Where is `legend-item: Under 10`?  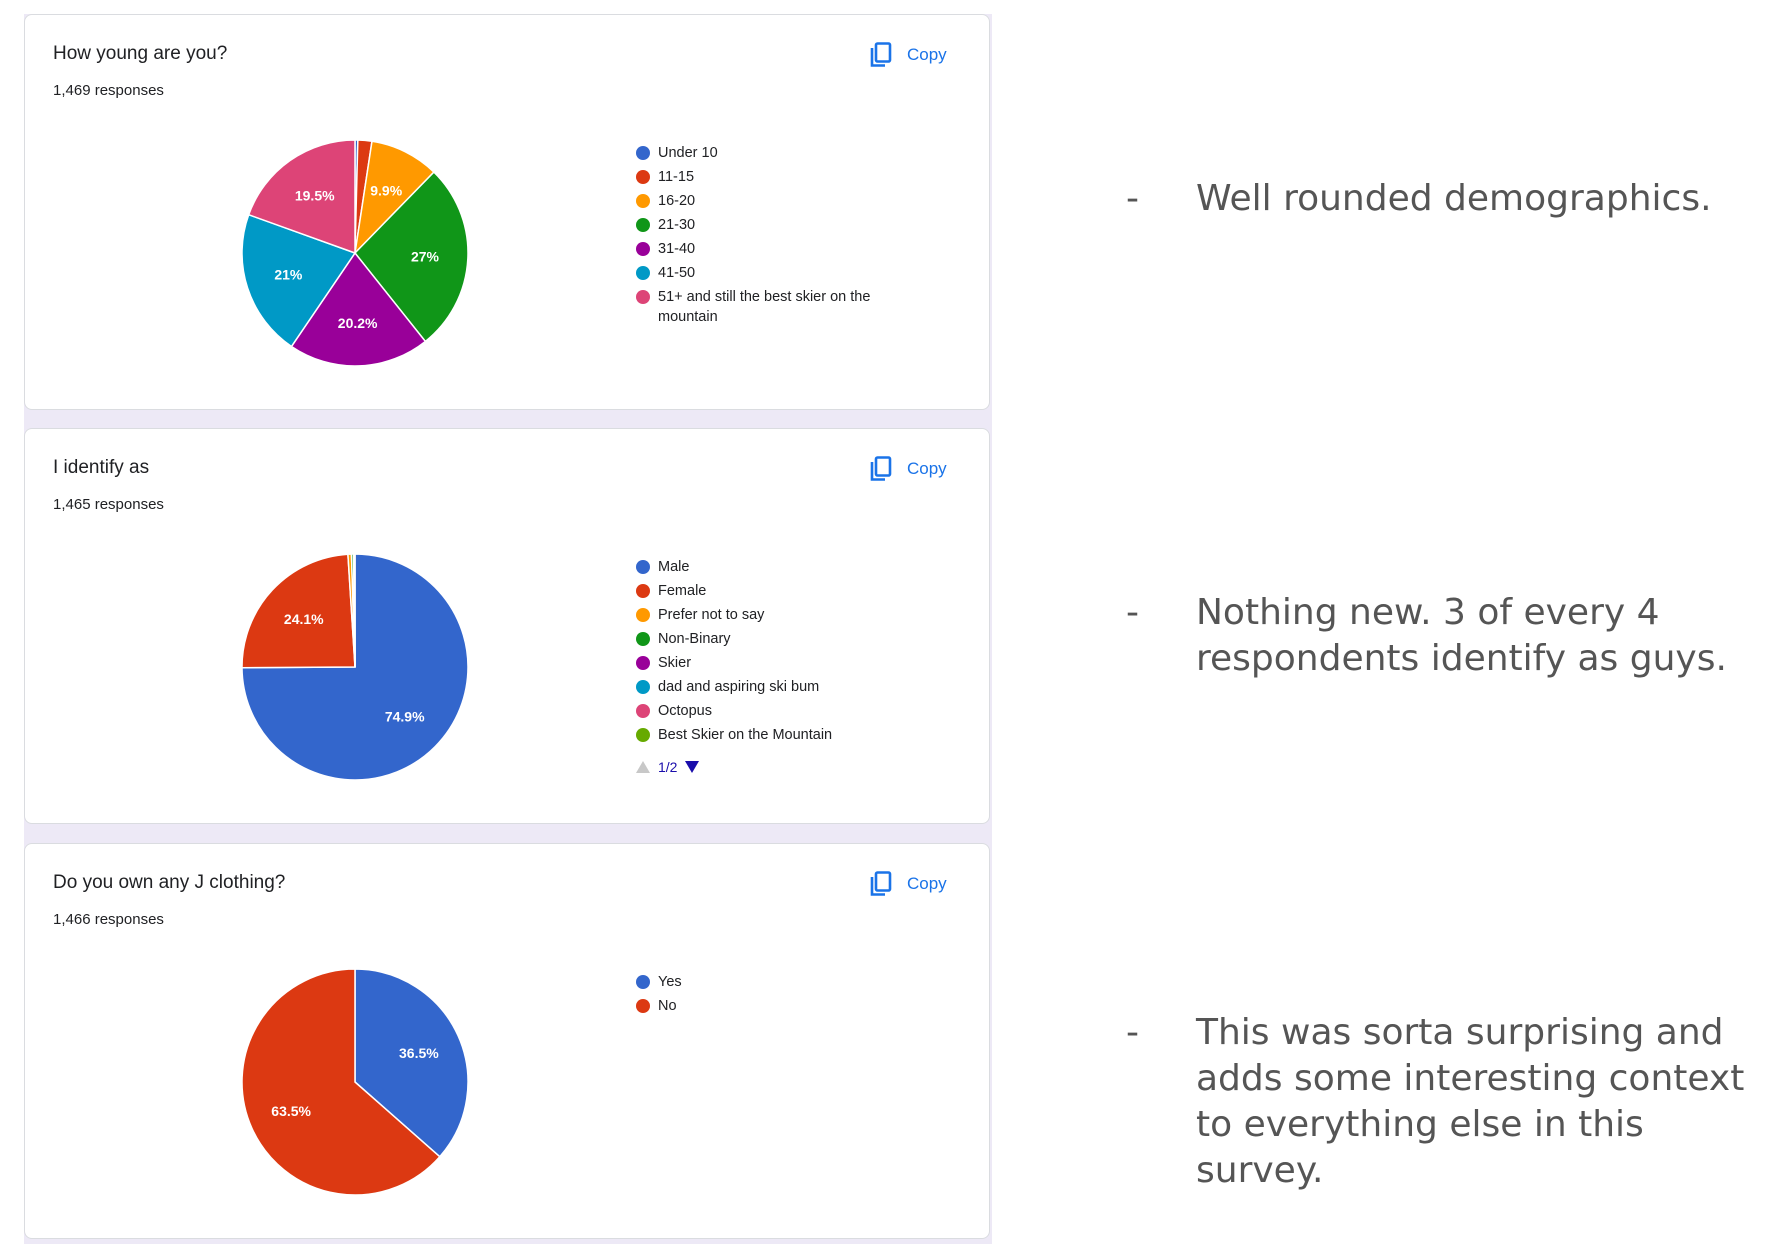 legend-item: Under 10 is located at coordinates (771, 153).